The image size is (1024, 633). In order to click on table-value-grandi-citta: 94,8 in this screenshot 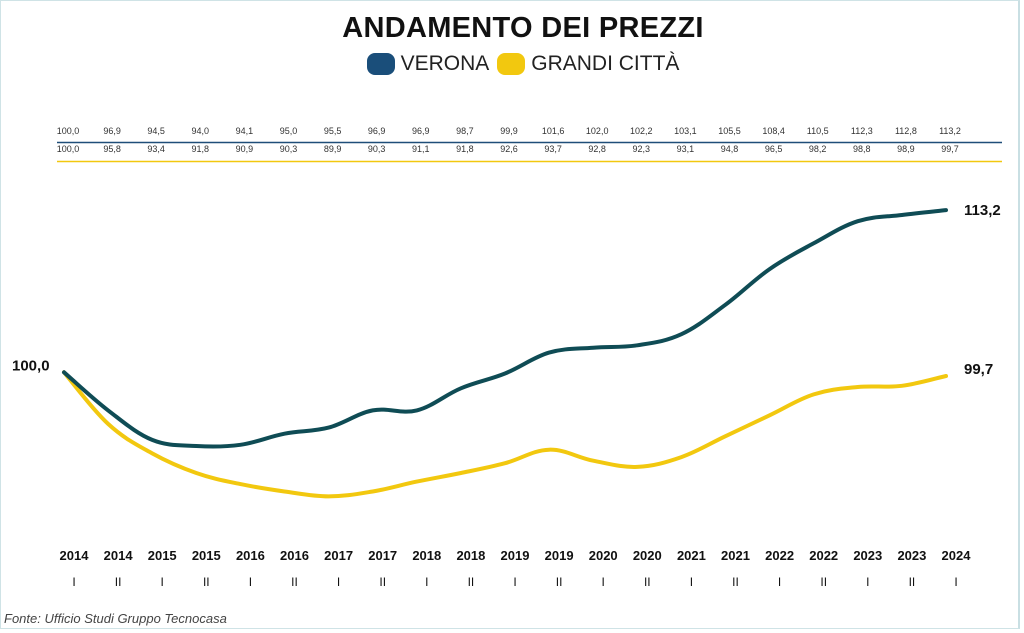, I will do `click(730, 149)`.